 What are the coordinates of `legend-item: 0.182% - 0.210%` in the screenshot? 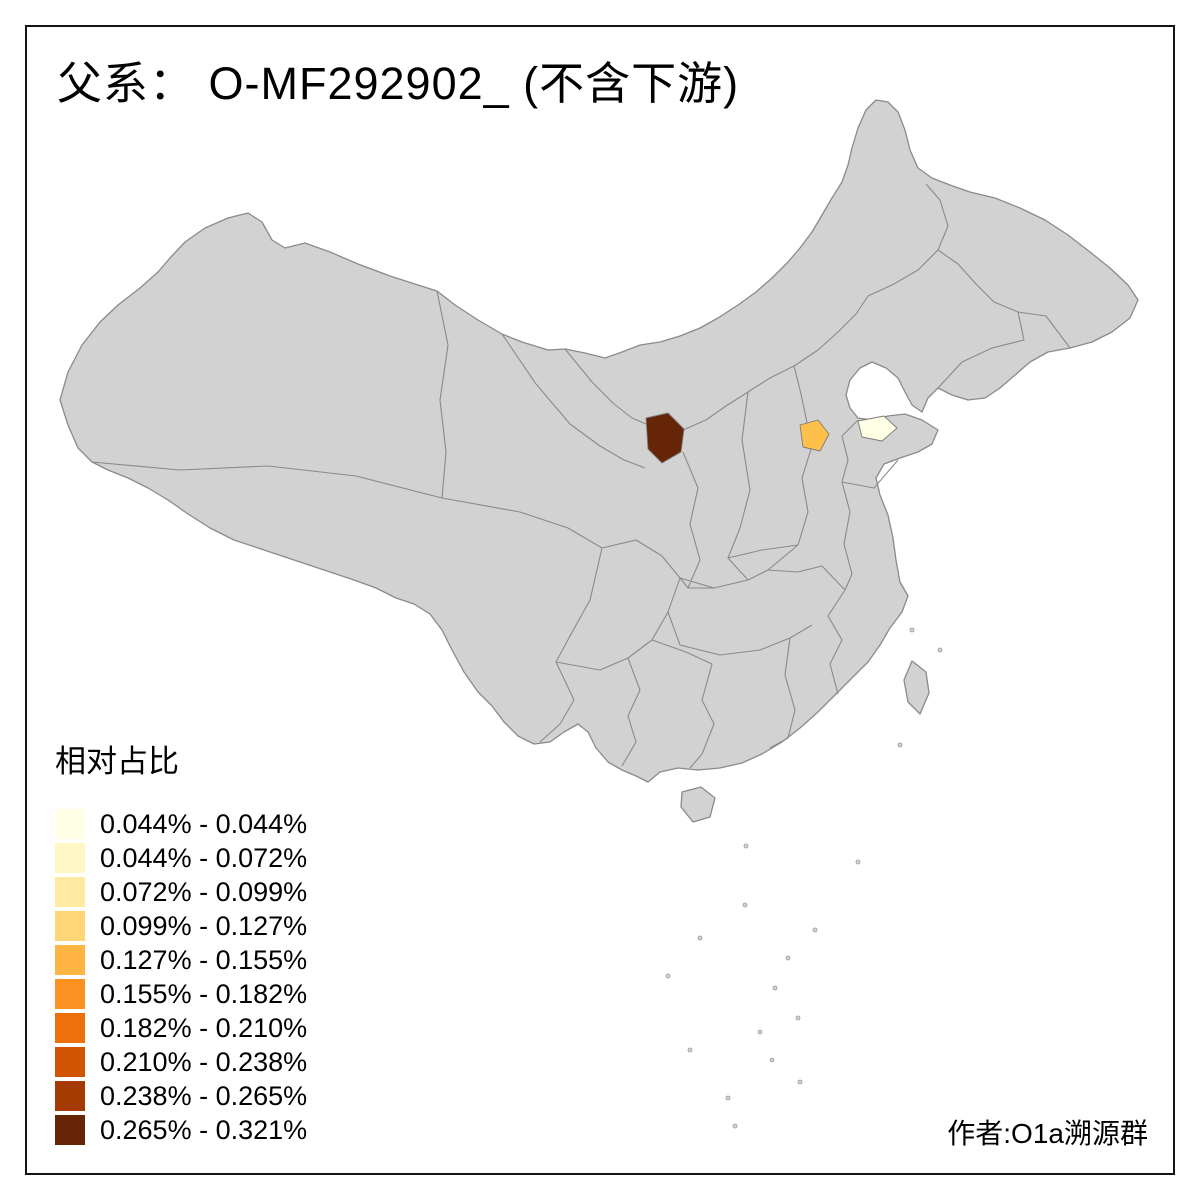 It's located at (181, 1028).